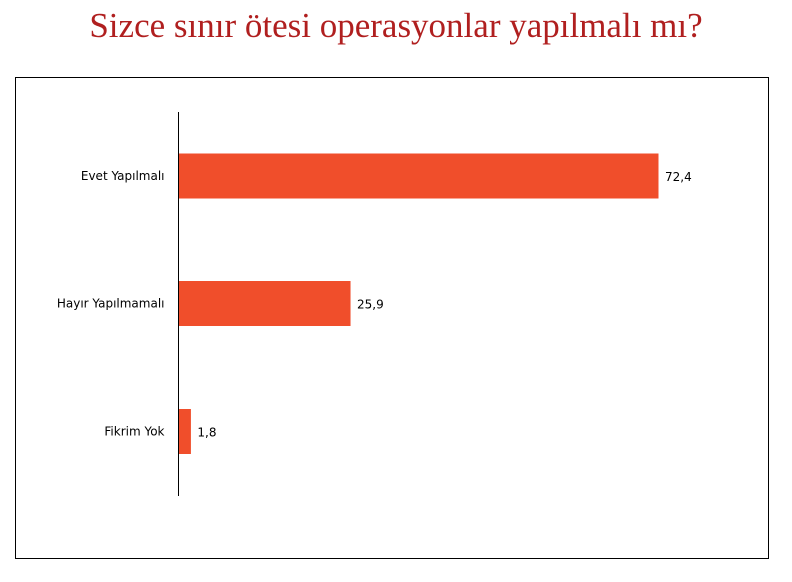 The height and width of the screenshot is (582, 792). What do you see at coordinates (678, 177) in the screenshot?
I see `data-label: 72,4` at bounding box center [678, 177].